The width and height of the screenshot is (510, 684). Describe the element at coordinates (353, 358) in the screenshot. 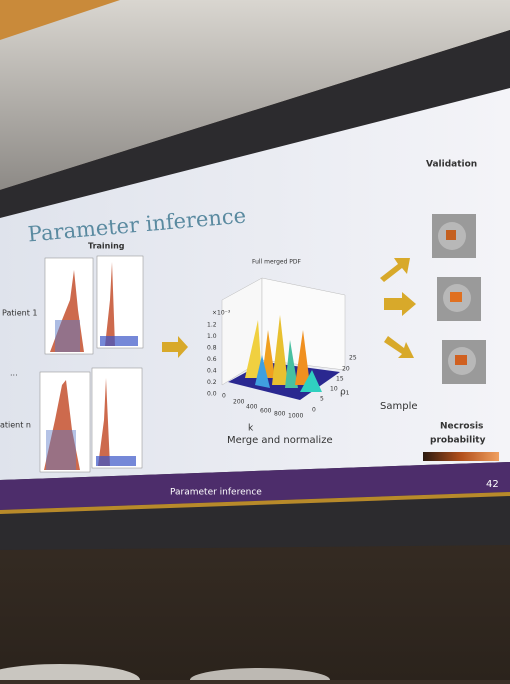

I see `y-tick-label: 25` at that location.